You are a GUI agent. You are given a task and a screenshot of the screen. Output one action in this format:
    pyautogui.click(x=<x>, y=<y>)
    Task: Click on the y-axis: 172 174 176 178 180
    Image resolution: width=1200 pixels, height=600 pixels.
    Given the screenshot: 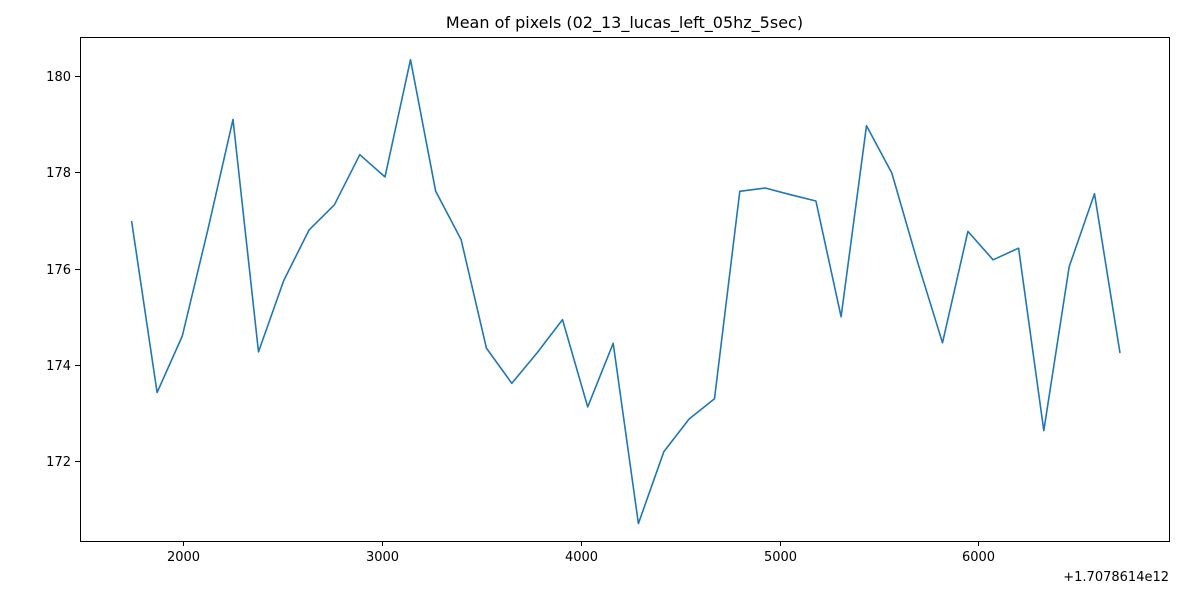 What is the action you would take?
    pyautogui.click(x=63, y=270)
    